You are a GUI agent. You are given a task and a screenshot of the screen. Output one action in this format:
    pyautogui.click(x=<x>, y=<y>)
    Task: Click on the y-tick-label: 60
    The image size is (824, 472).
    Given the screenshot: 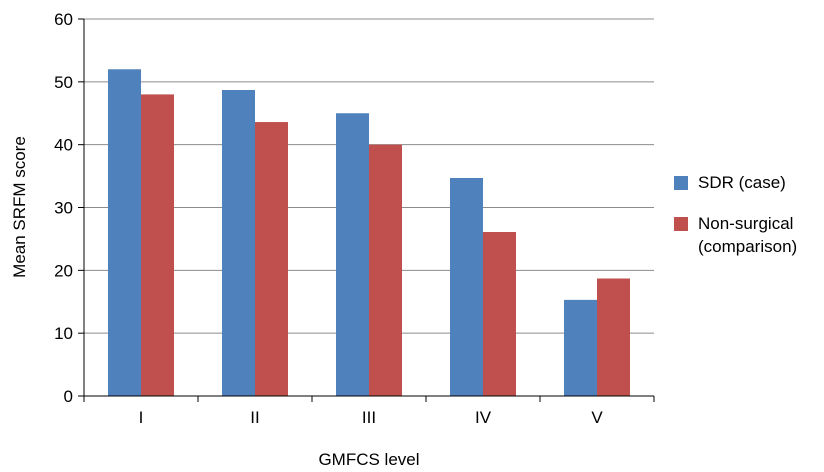 What is the action you would take?
    pyautogui.click(x=63, y=19)
    